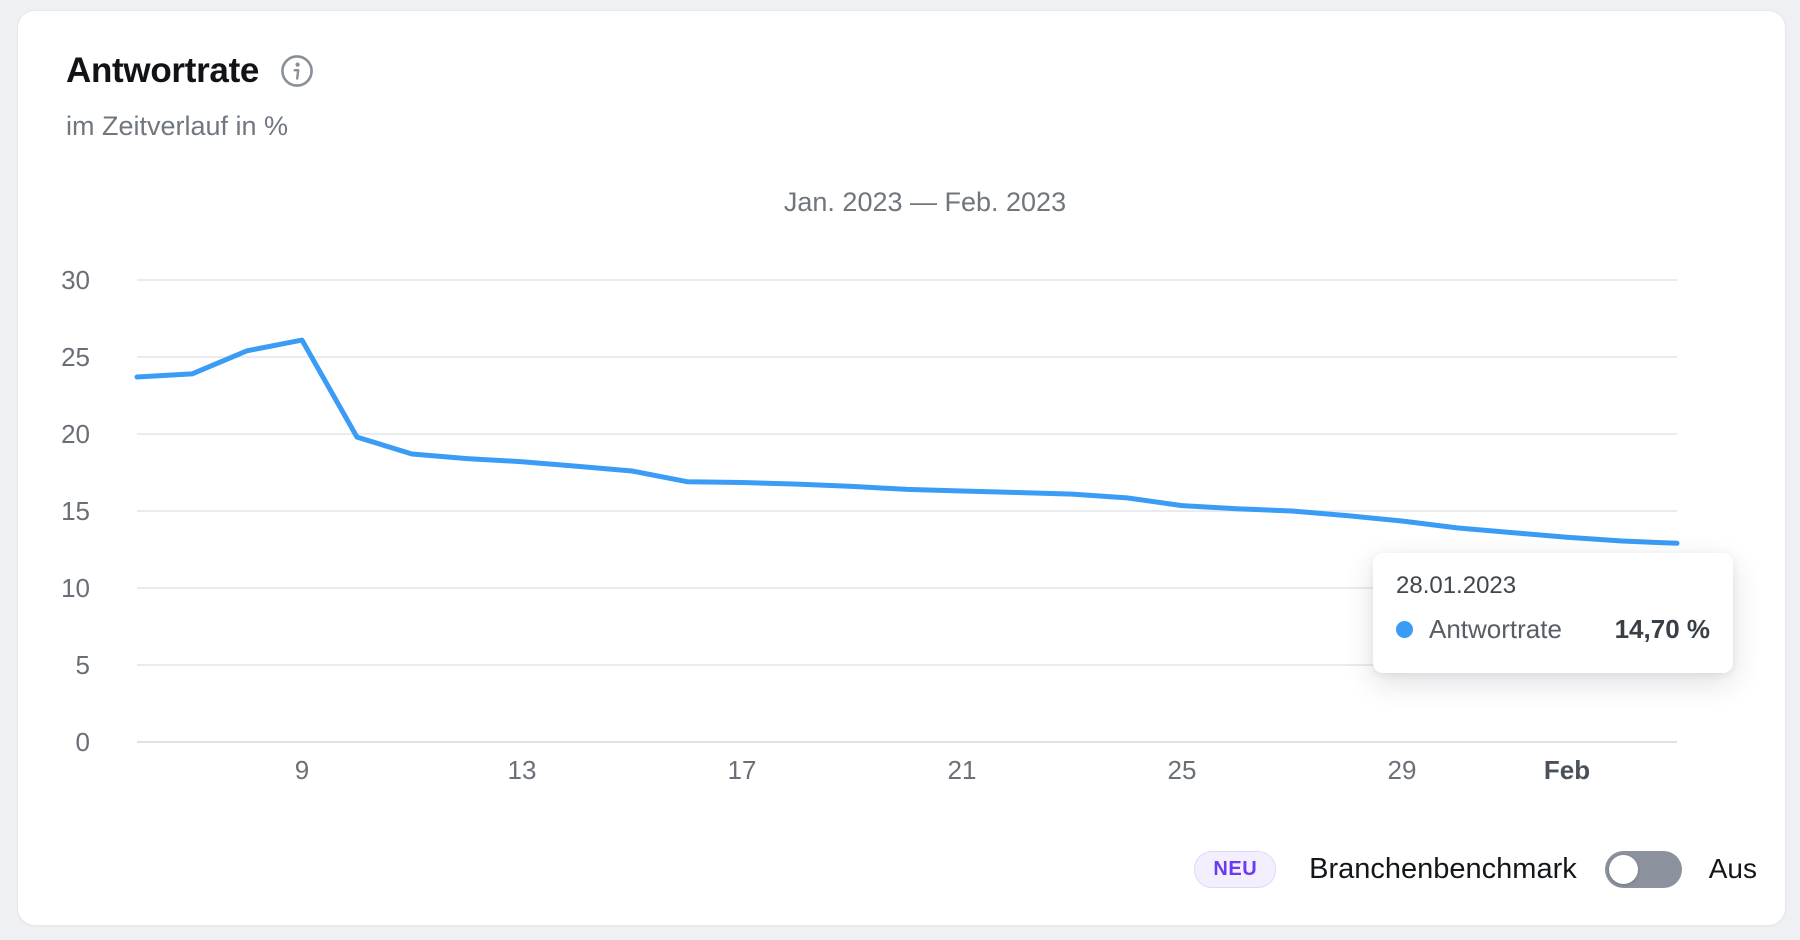  Describe the element at coordinates (1662, 629) in the screenshot. I see `tooltip-value: 14,70 %` at that location.